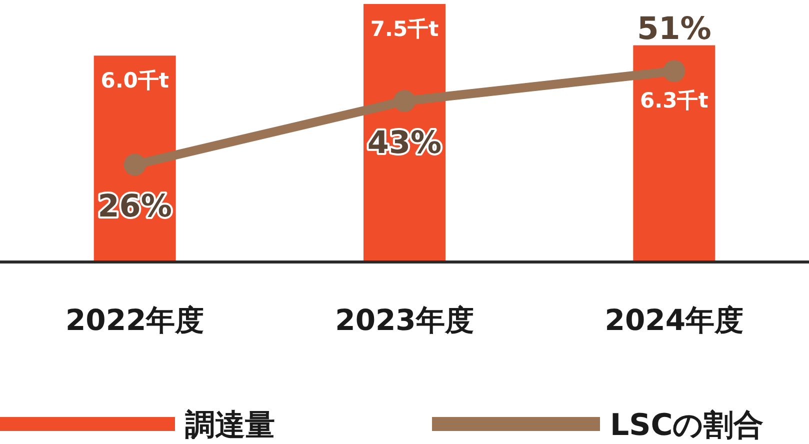 The height and width of the screenshot is (444, 809). What do you see at coordinates (134, 320) in the screenshot?
I see `x-tick-label: 2022年度` at bounding box center [134, 320].